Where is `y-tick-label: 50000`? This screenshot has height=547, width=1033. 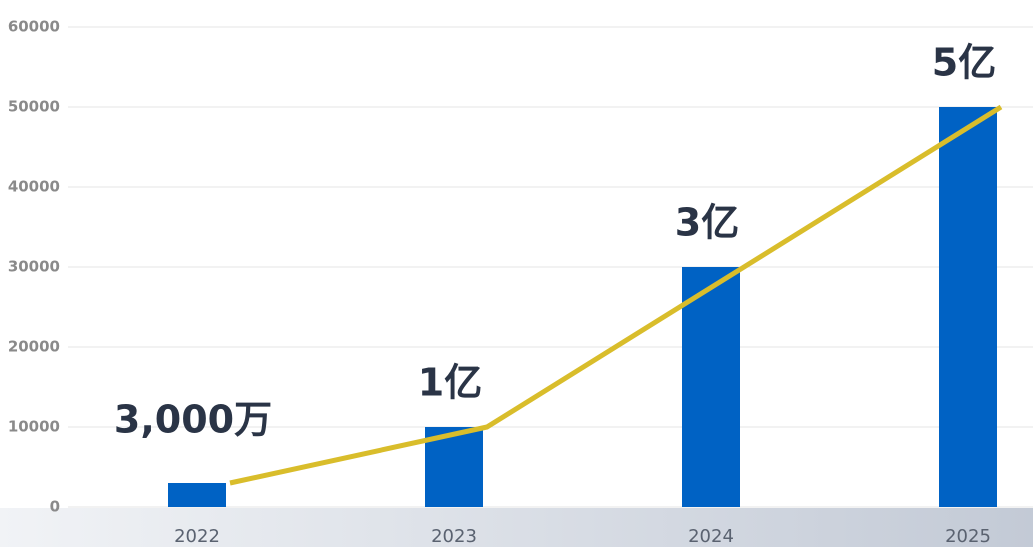 y-tick-label: 50000 is located at coordinates (34, 107).